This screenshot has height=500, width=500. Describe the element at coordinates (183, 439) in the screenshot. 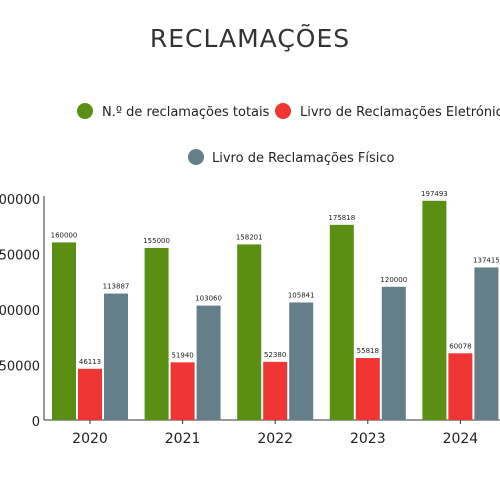

I see `x-tick-label: 2021` at that location.